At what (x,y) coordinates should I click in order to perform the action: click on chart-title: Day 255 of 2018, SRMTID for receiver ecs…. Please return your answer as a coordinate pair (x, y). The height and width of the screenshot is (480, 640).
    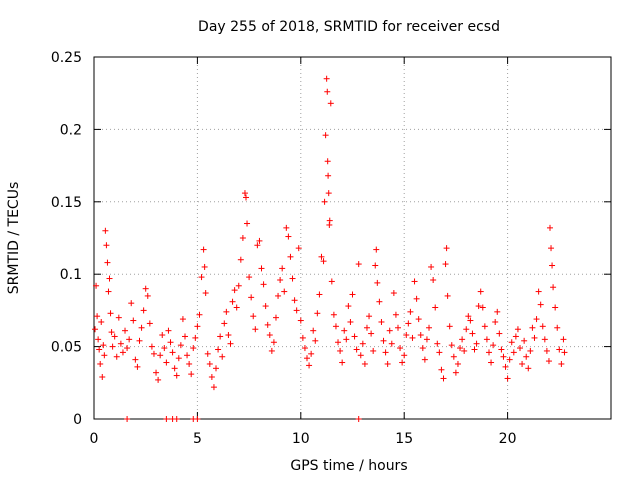
    Looking at the image, I should click on (349, 27).